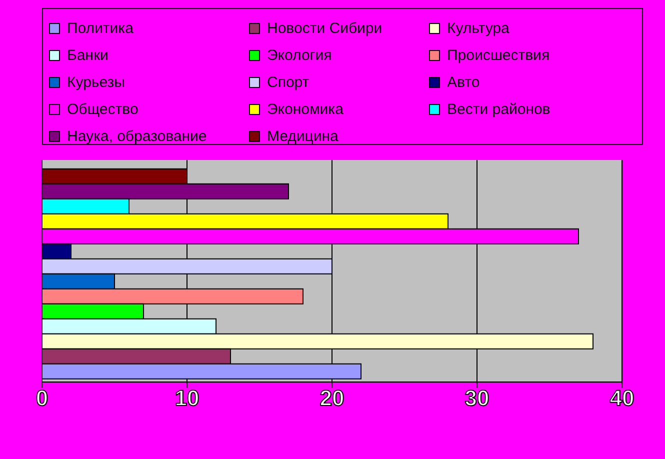  What do you see at coordinates (478, 28) in the screenshot?
I see `legend-label: Культура` at bounding box center [478, 28].